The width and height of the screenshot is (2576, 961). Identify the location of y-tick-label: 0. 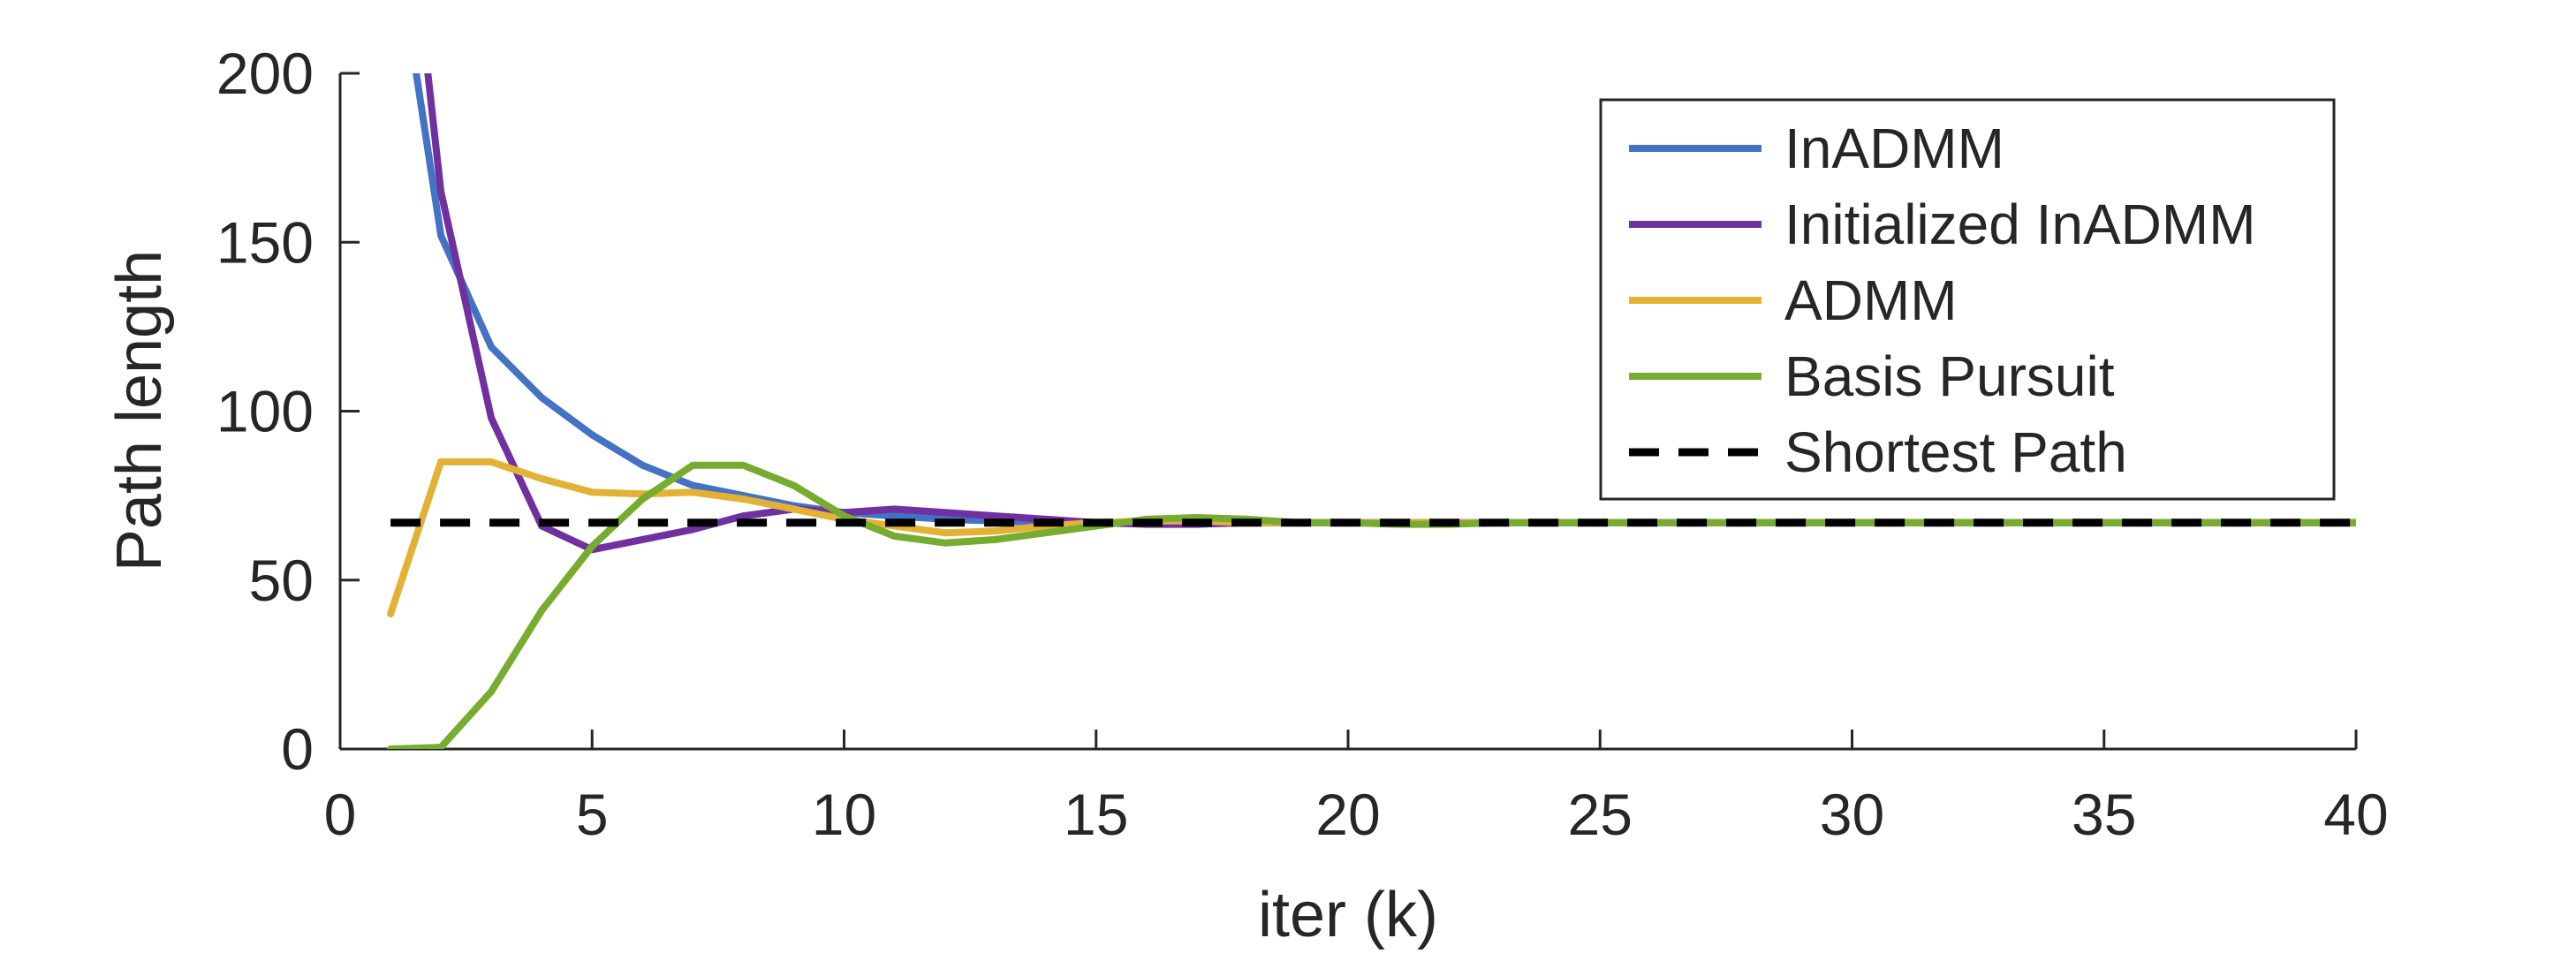
(298, 749).